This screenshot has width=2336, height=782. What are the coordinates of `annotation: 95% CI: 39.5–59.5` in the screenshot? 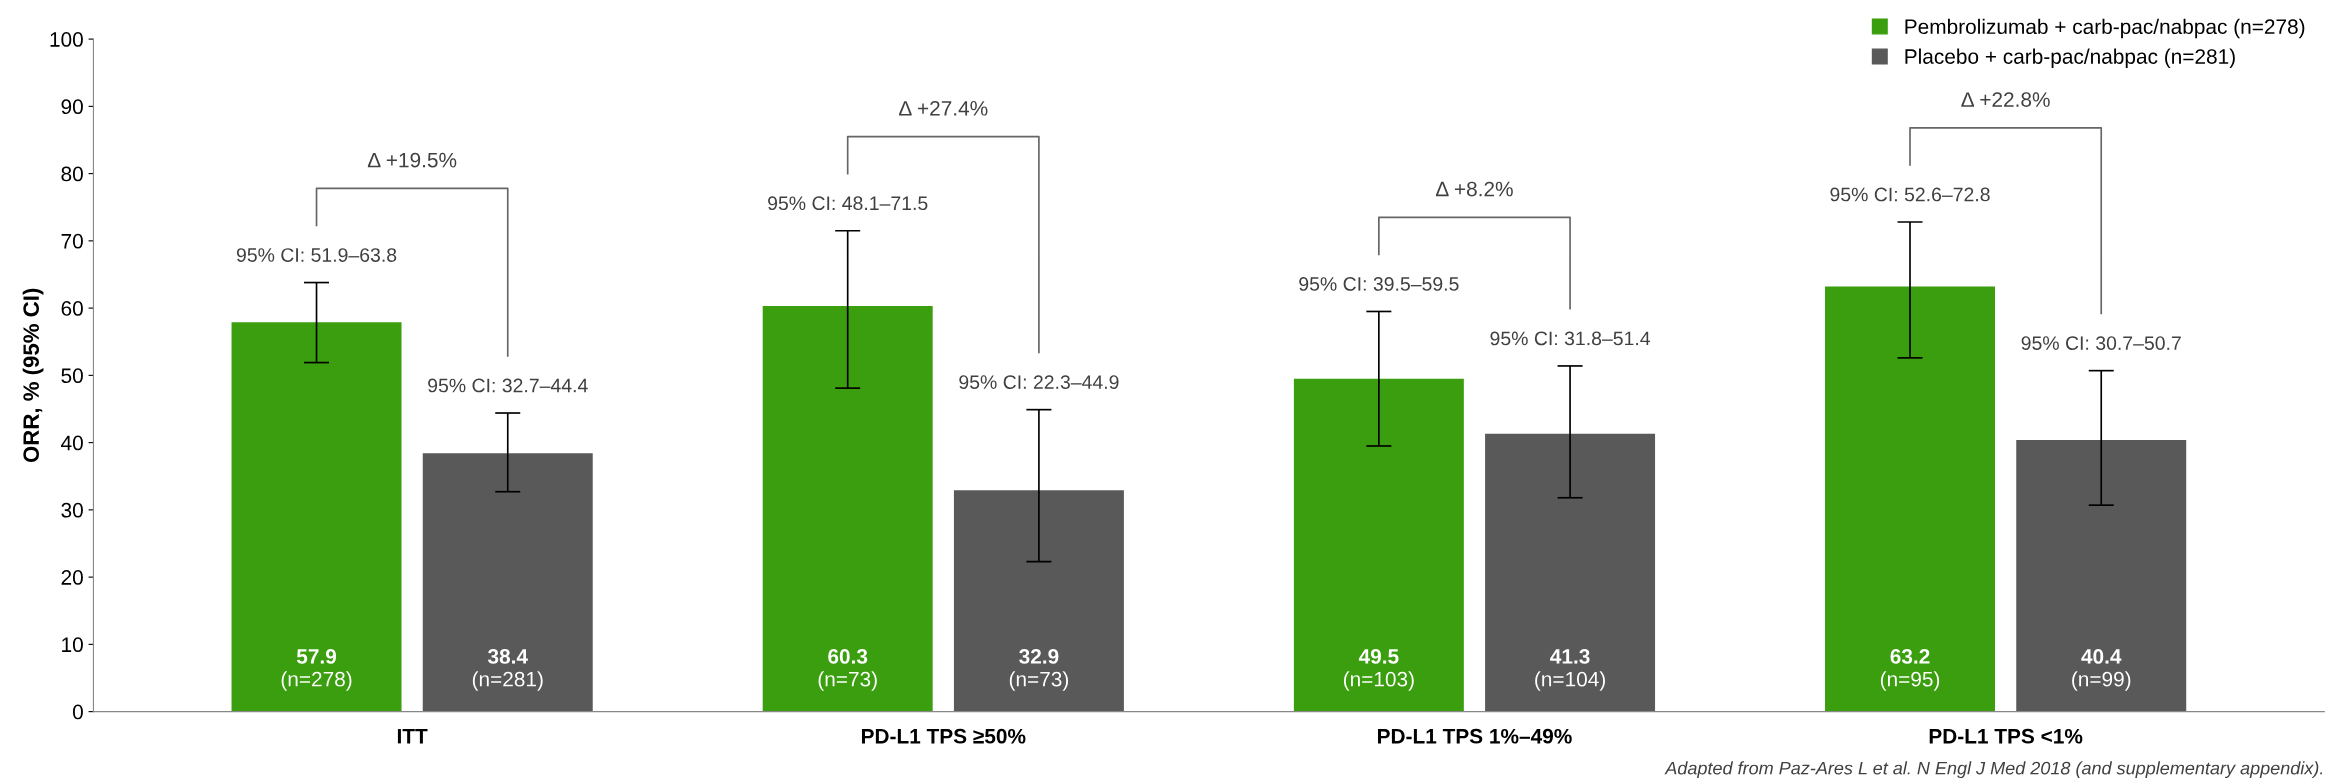 It's located at (1379, 284).